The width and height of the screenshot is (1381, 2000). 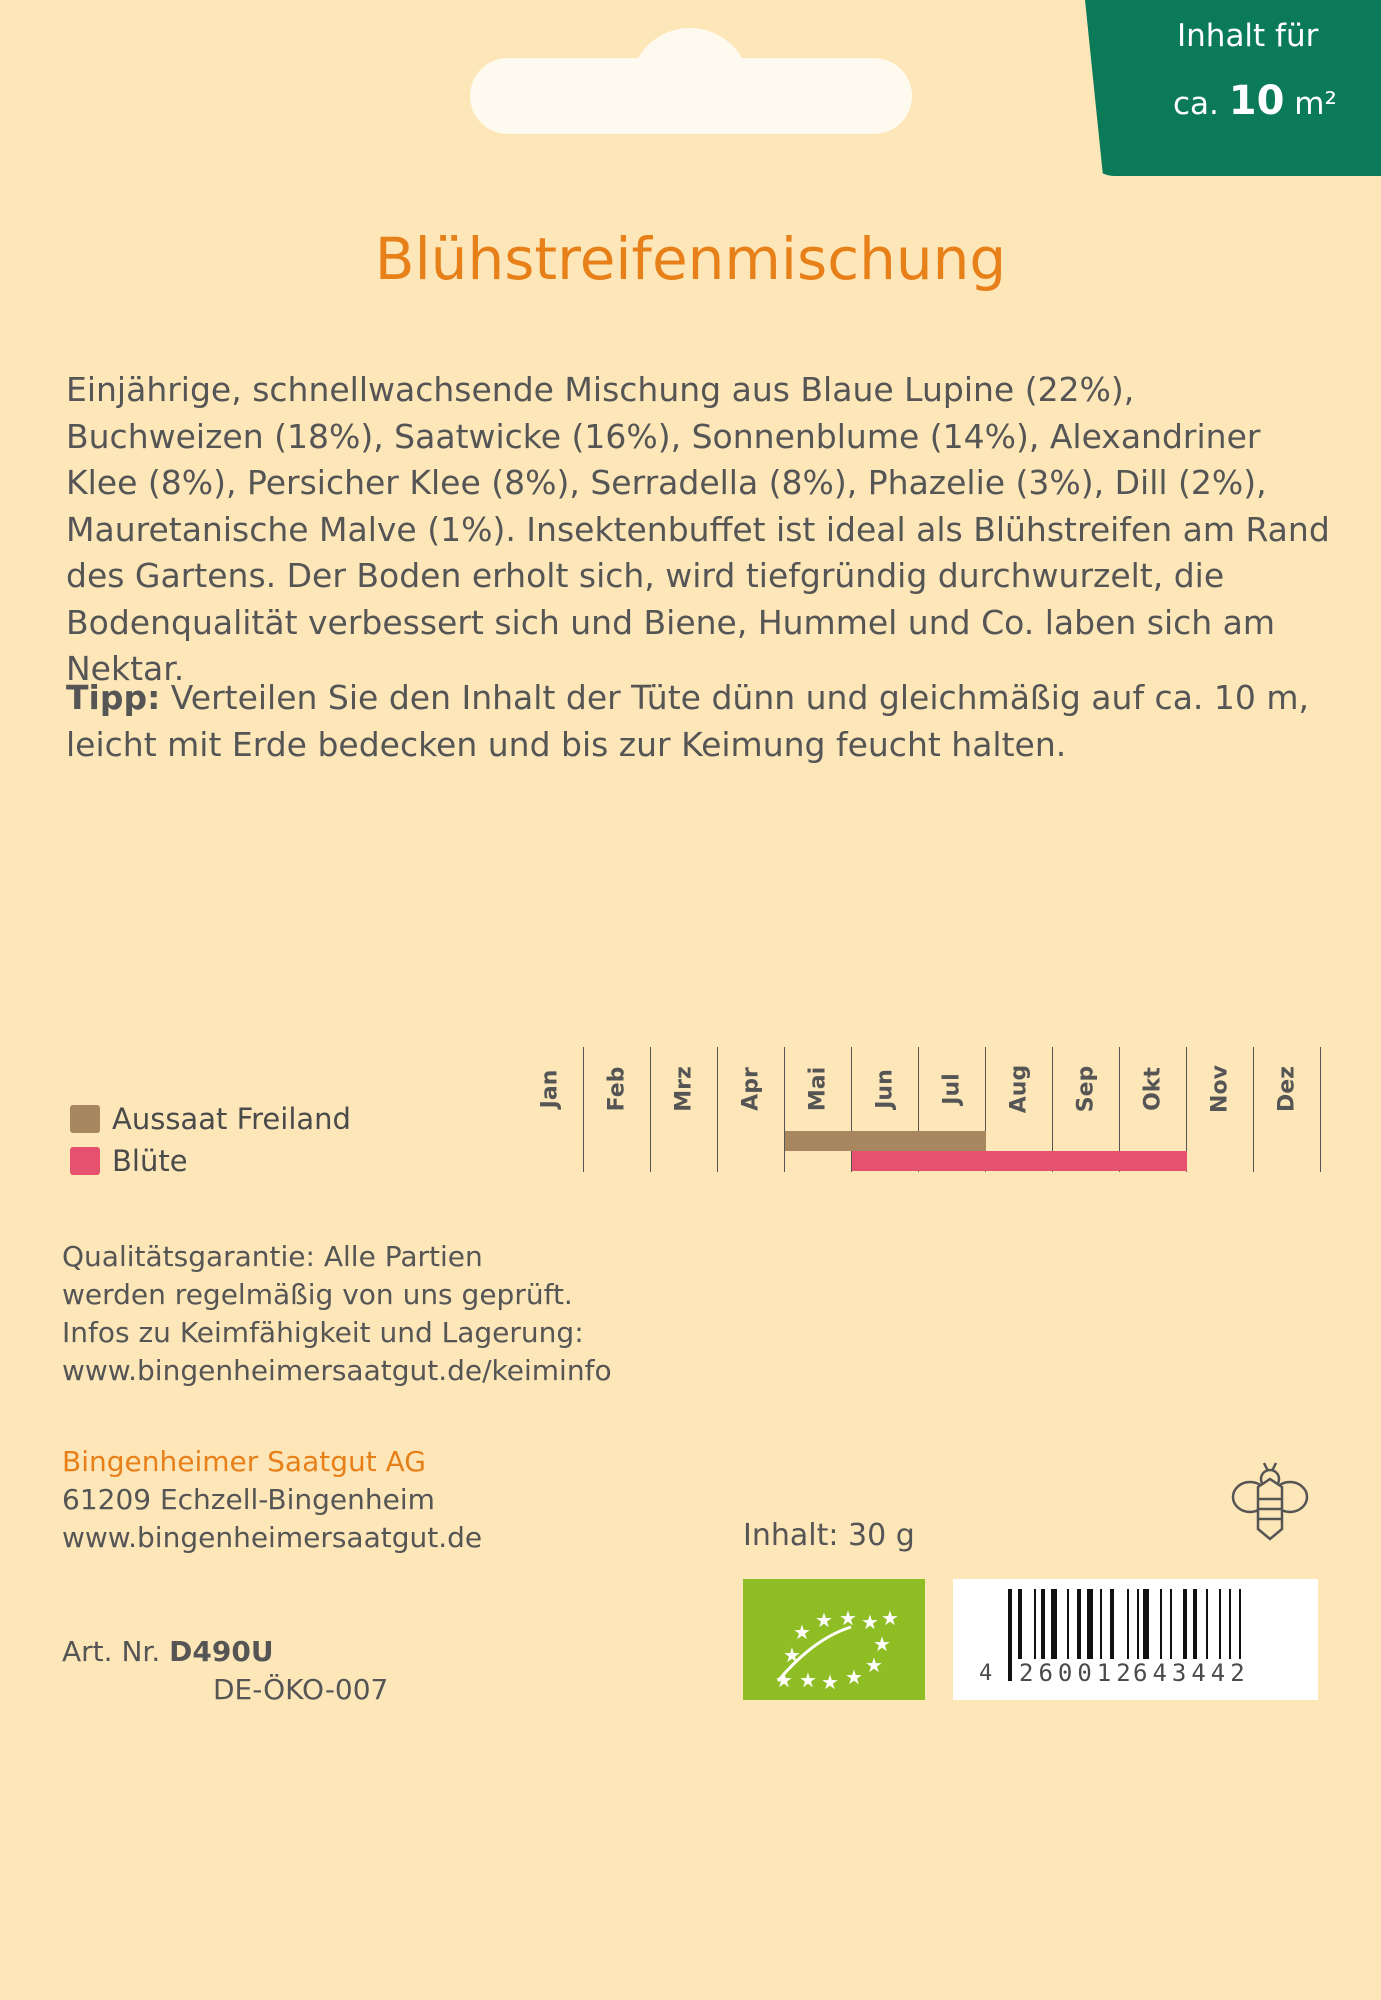 I want to click on quality-line: werden regelmäßig von uns geprüft., so click(x=317, y=1294).